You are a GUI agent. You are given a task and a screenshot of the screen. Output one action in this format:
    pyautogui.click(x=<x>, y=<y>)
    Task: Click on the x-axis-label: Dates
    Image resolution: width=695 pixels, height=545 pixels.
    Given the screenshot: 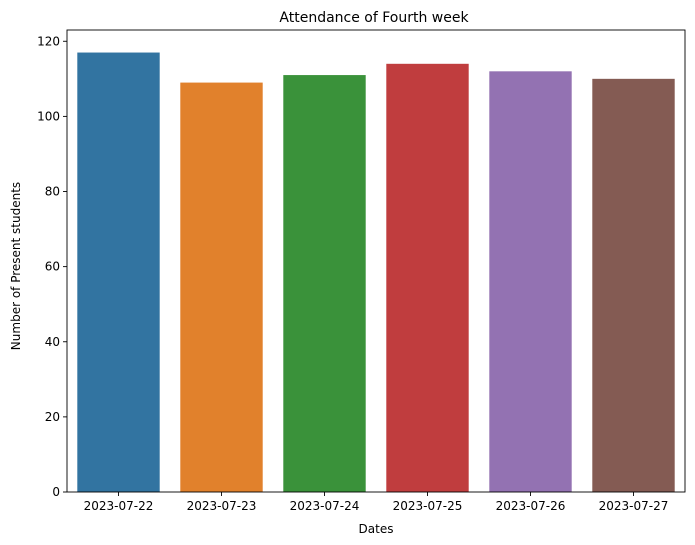 What is the action you would take?
    pyautogui.click(x=376, y=529)
    